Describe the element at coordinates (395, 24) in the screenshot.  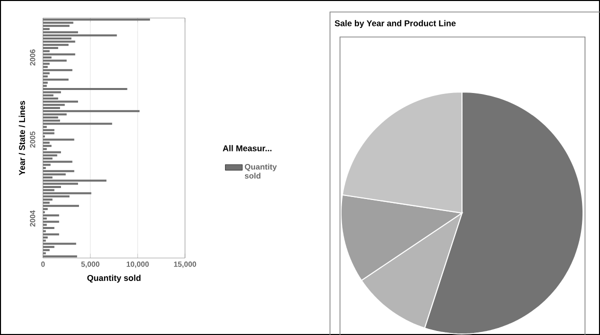
I see `chart-title: Sale by Year and Product Line` at that location.